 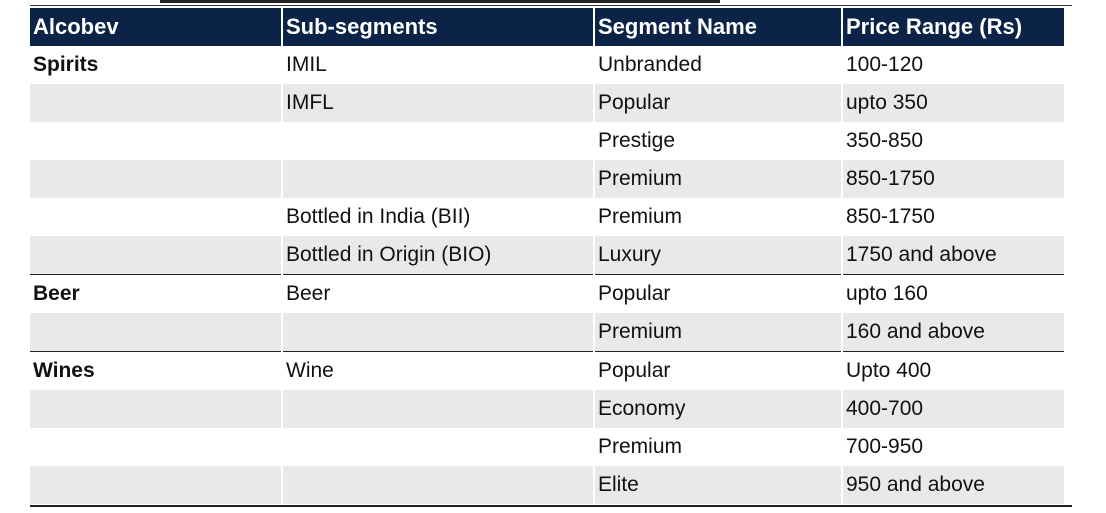 I want to click on segment-name-cell: Economy, so click(x=717, y=409).